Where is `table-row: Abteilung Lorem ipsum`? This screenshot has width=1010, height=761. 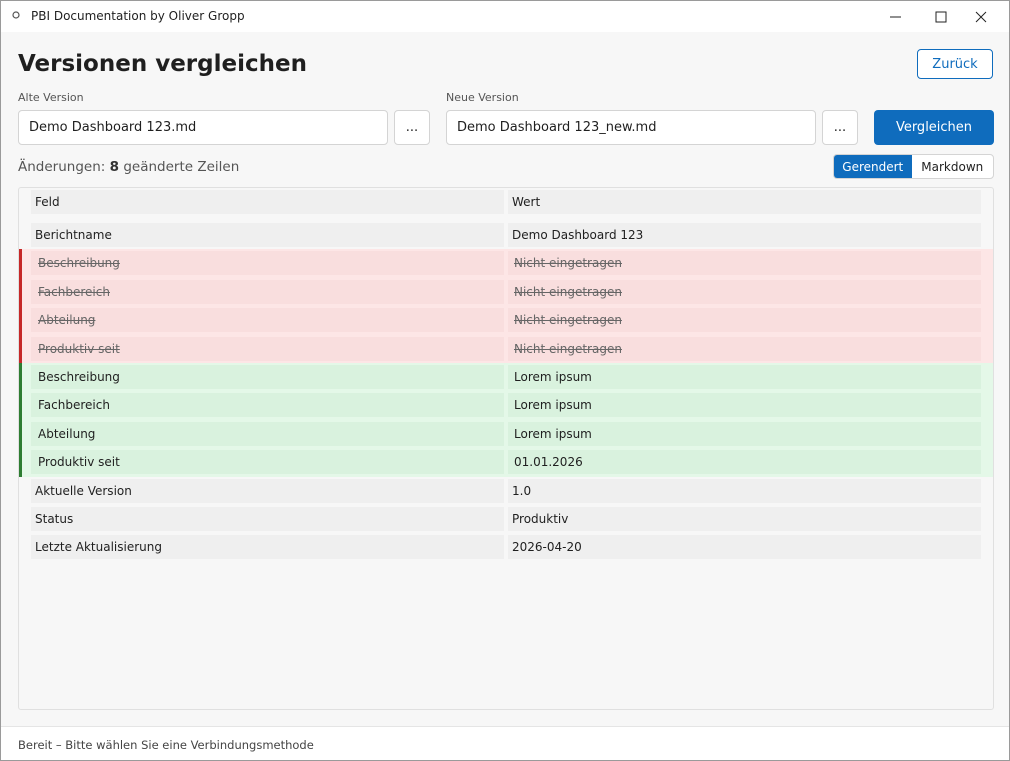
table-row: Abteilung Lorem ipsum is located at coordinates (506, 434).